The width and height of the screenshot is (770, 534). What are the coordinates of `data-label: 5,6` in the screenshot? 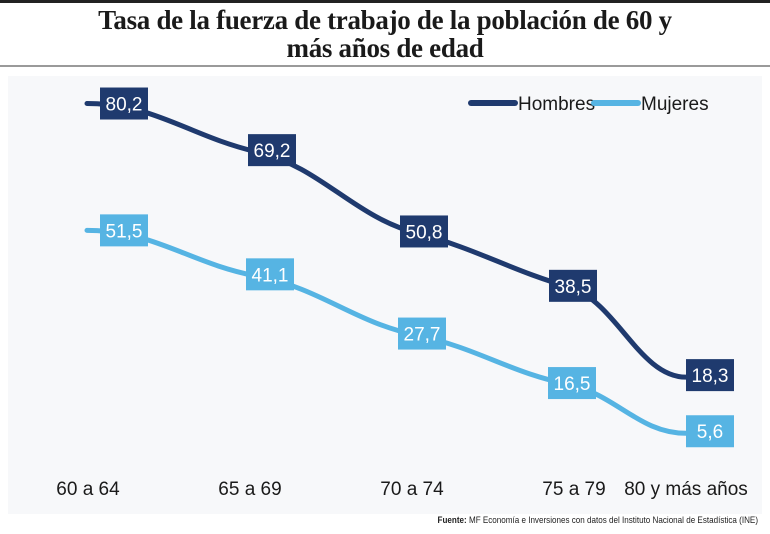 It's located at (710, 432).